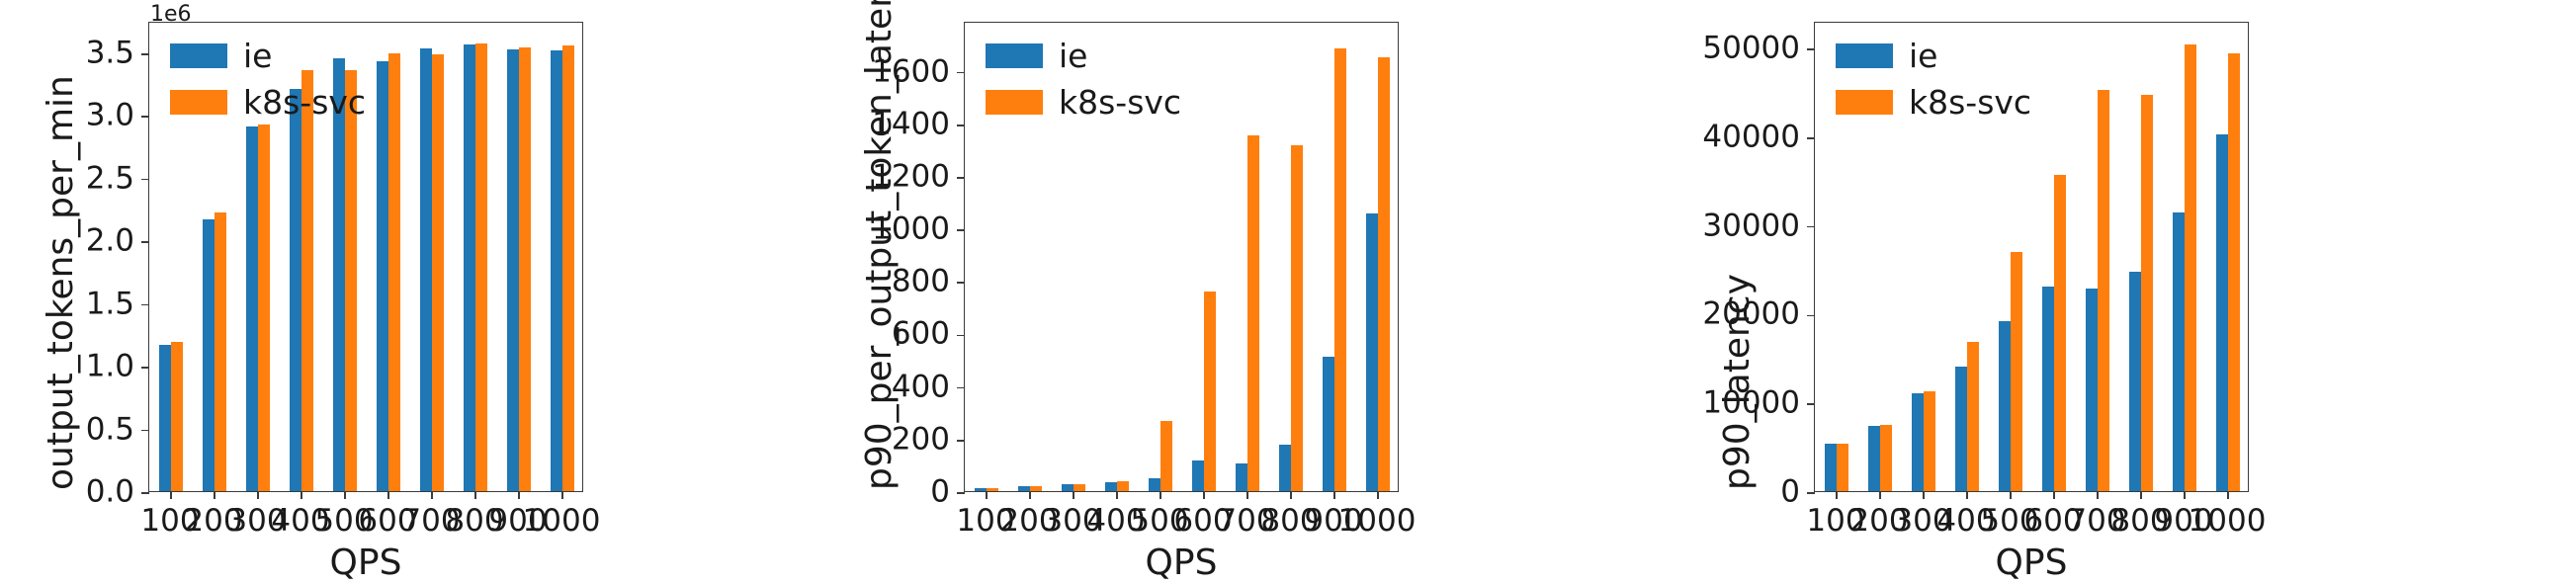 The width and height of the screenshot is (2576, 585). Describe the element at coordinates (268, 79) in the screenshot. I see `legend-1: ie k8s-svc` at that location.